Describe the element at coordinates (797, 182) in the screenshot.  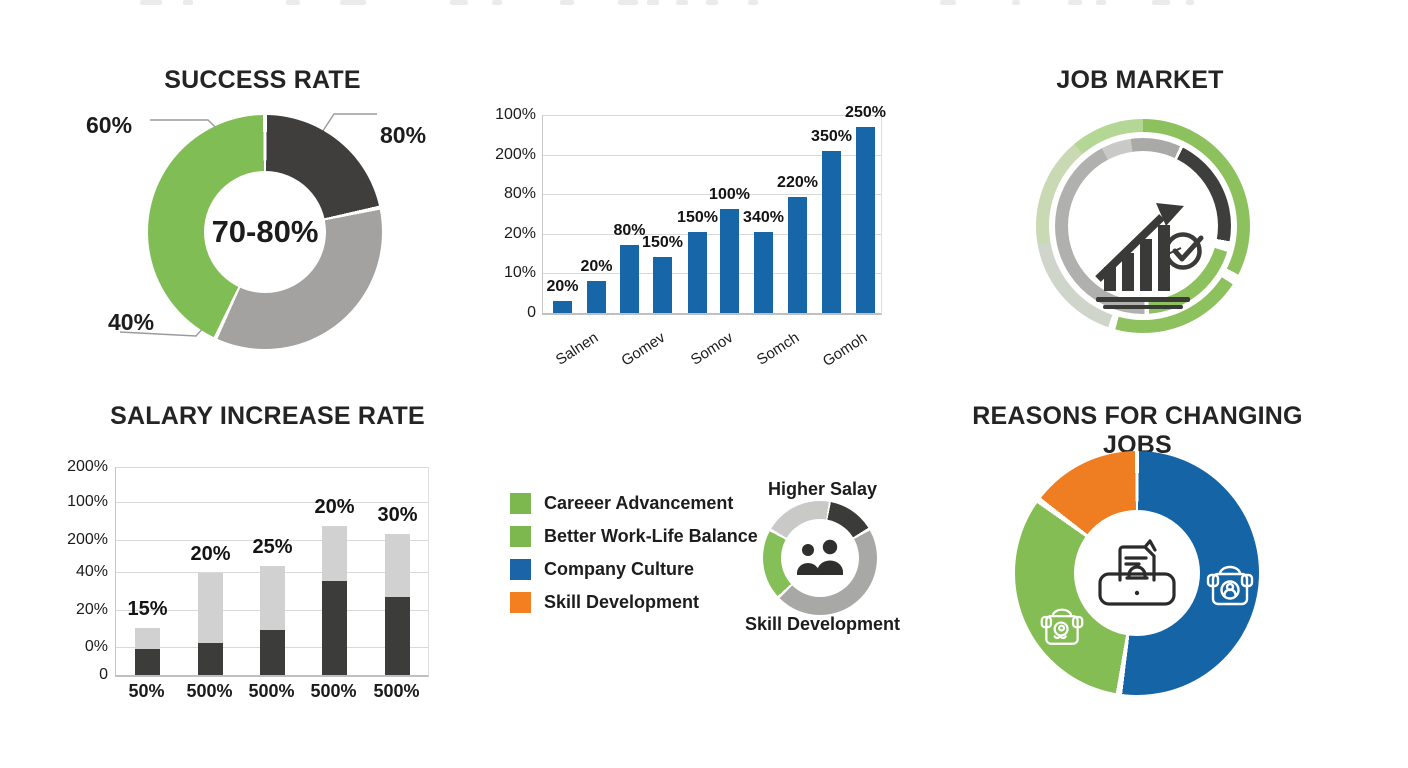
I see `bar-value-label: 220%` at that location.